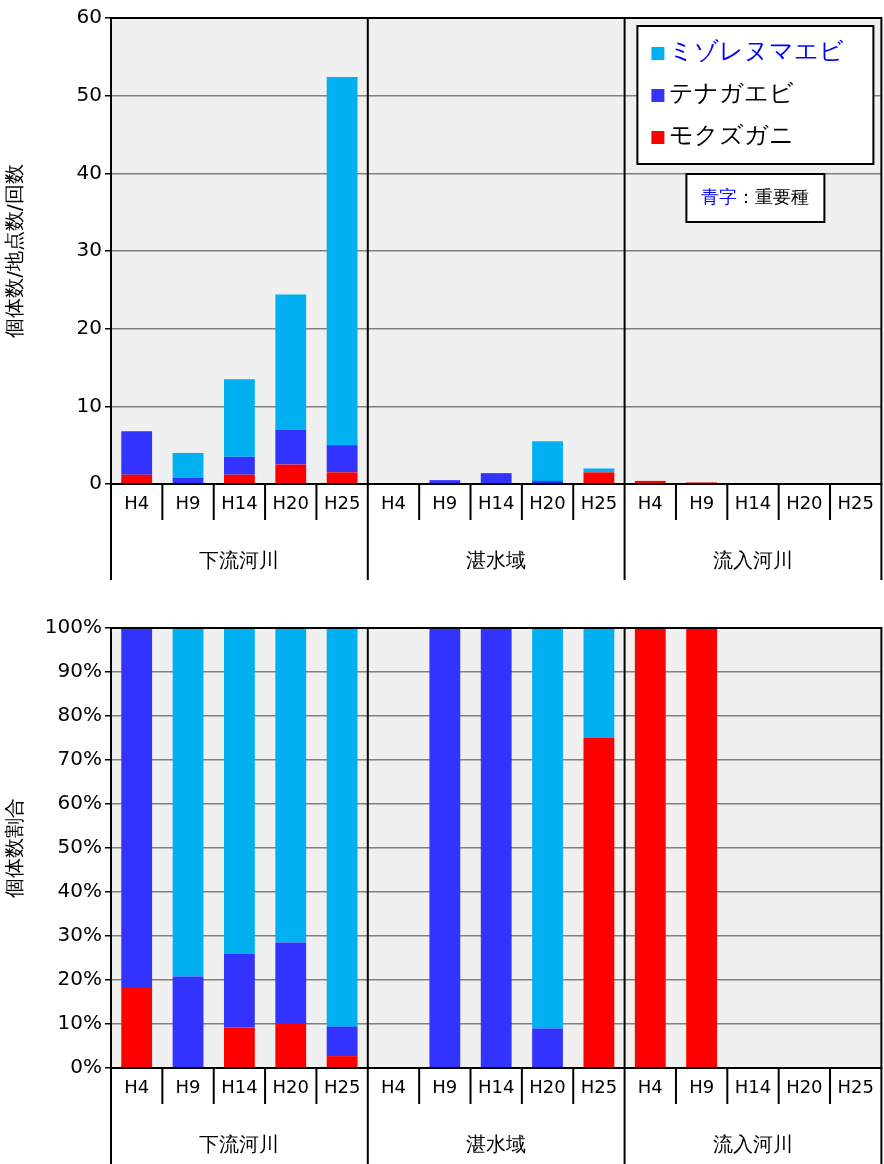 The height and width of the screenshot is (1164, 884). Describe the element at coordinates (89, 93) in the screenshot. I see `y-tick-label: 50` at that location.